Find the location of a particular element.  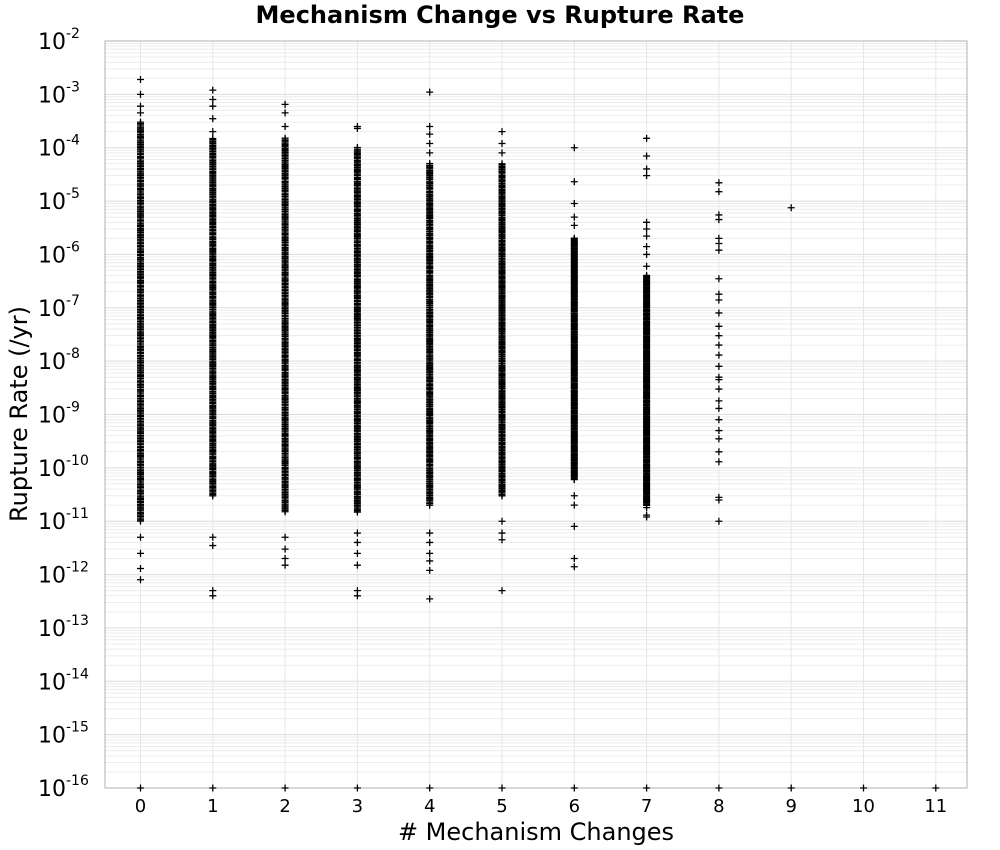

chart-title: Mechanism Change vs Rupture Rate is located at coordinates (500, 15).